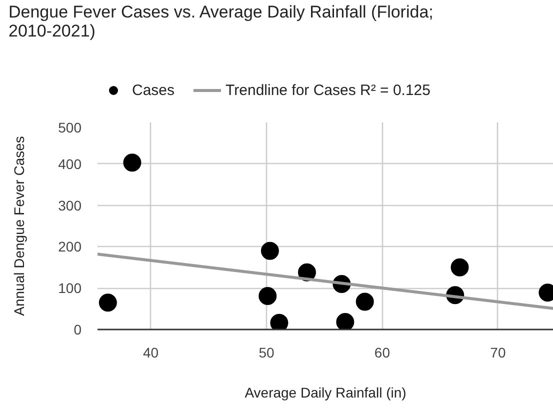 Image resolution: width=553 pixels, height=410 pixels. I want to click on x-tick-label: 40, so click(150, 352).